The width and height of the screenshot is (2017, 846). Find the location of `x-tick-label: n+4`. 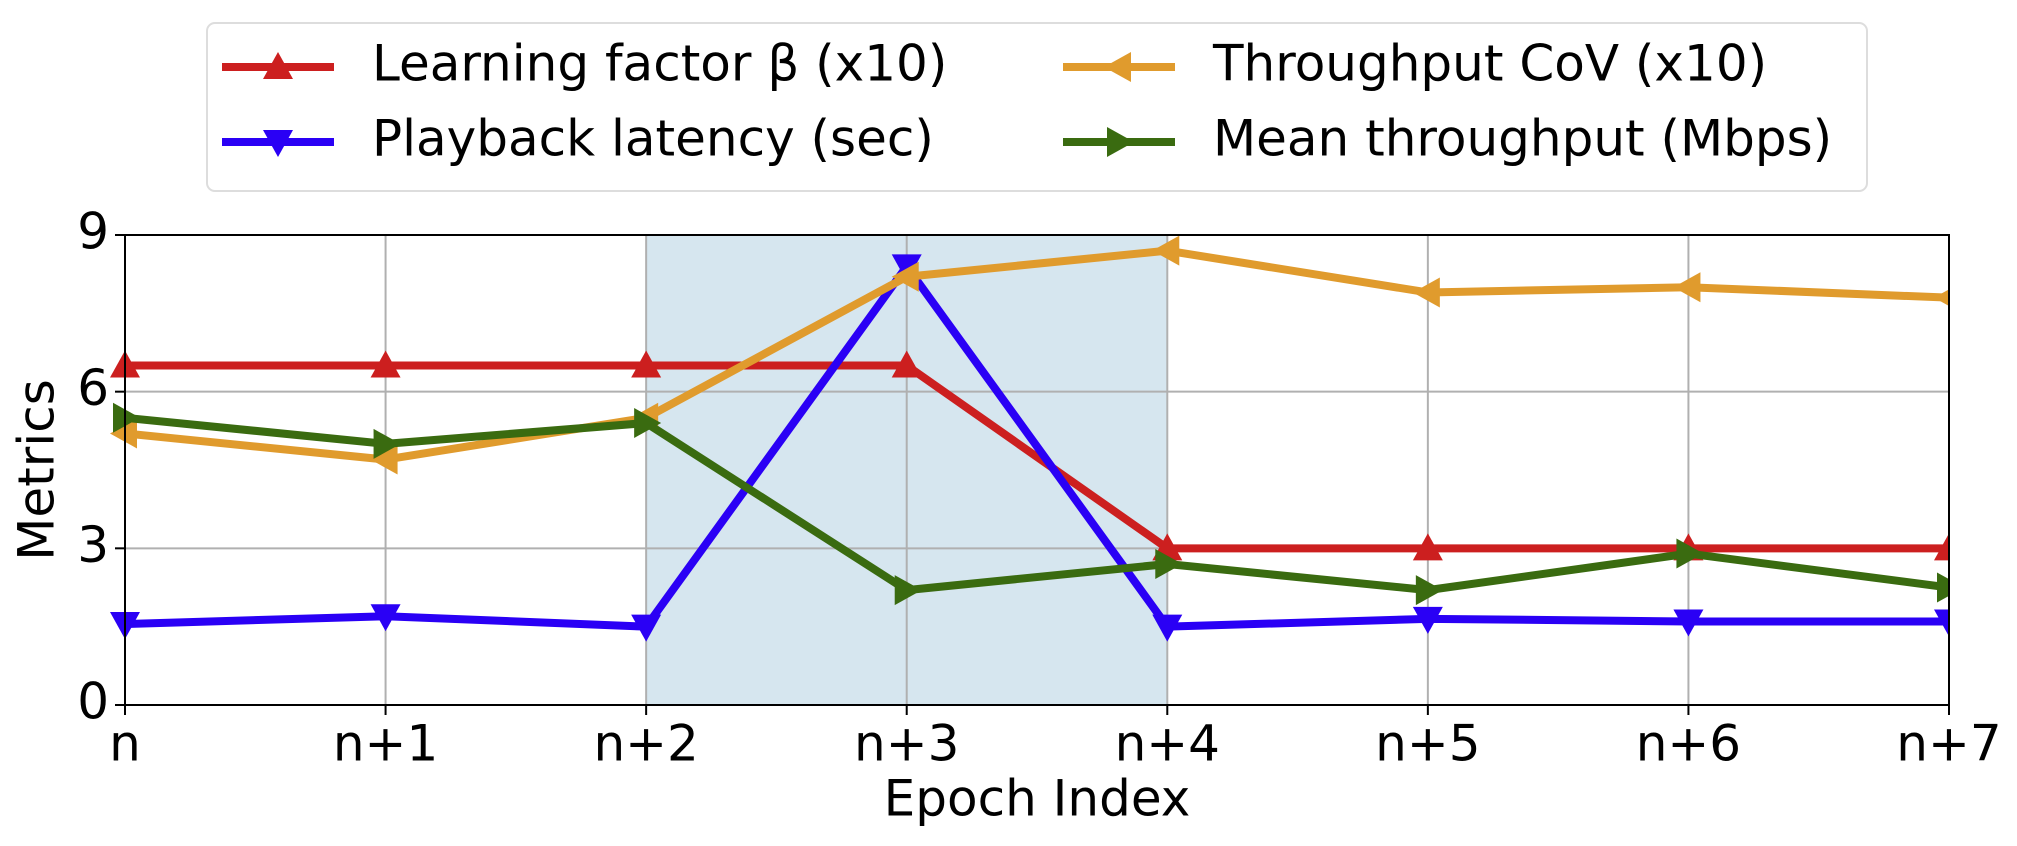

x-tick-label: n+4 is located at coordinates (1167, 744).